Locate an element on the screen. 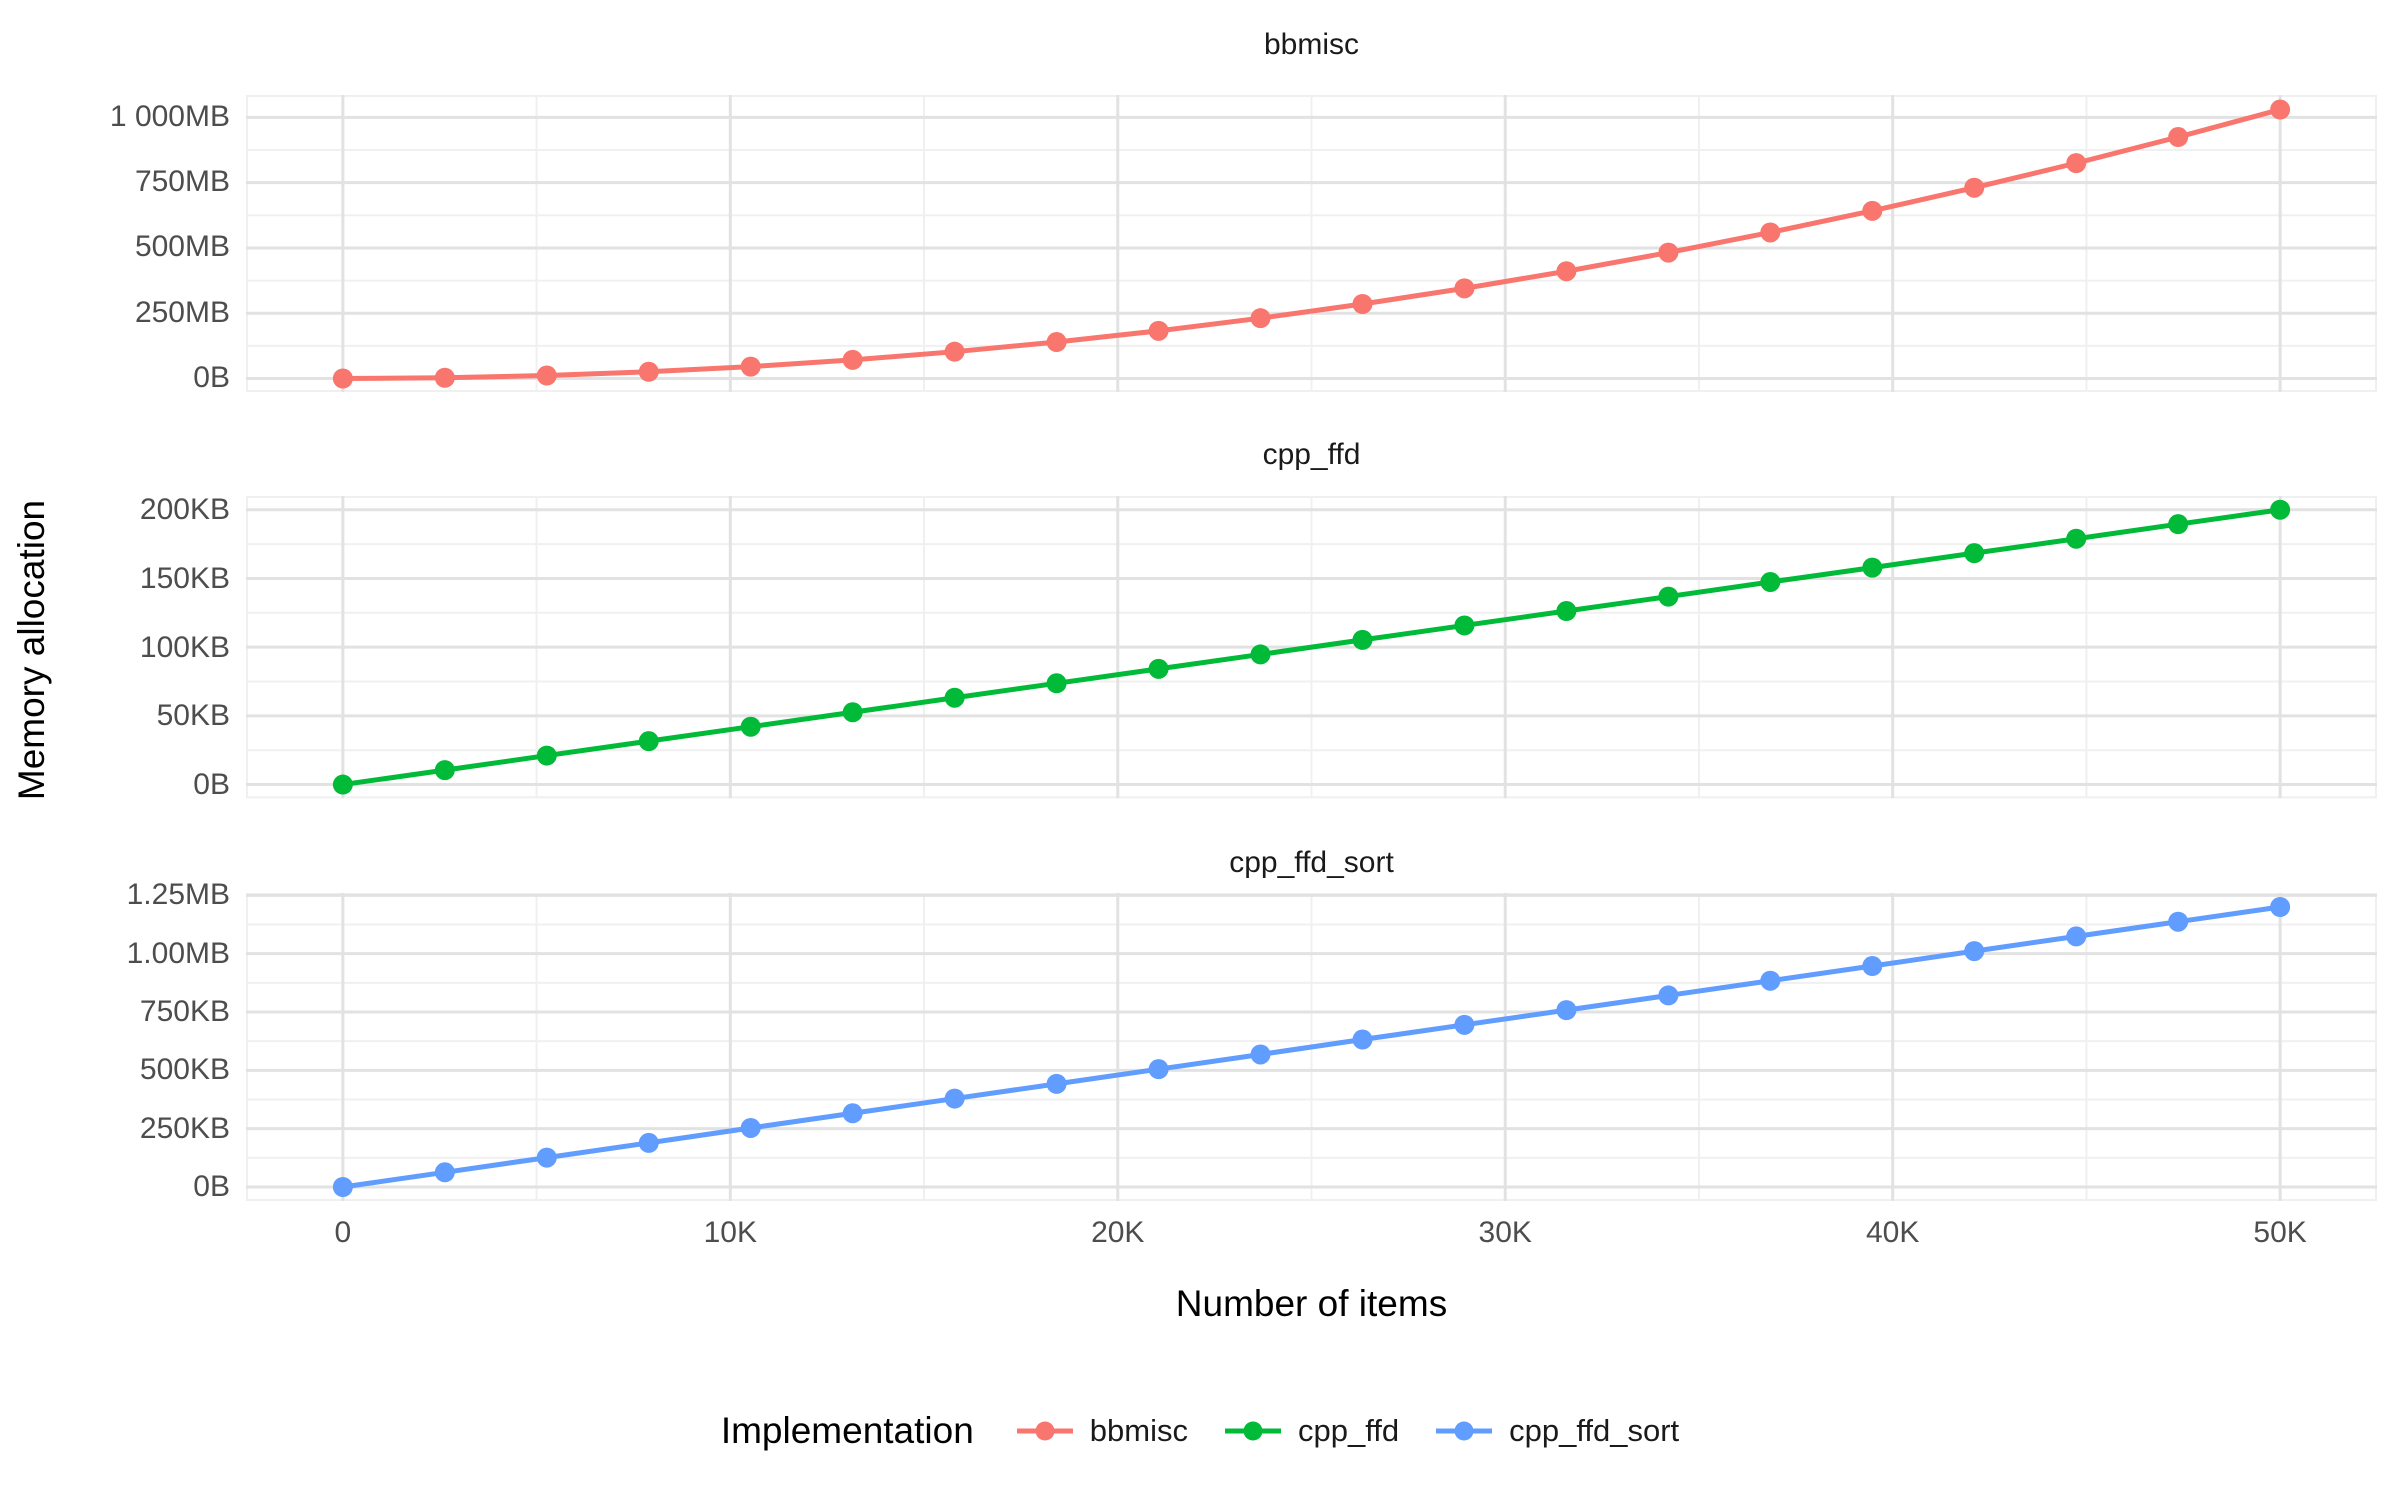  series-line-bbmisc is located at coordinates (1311, 243).